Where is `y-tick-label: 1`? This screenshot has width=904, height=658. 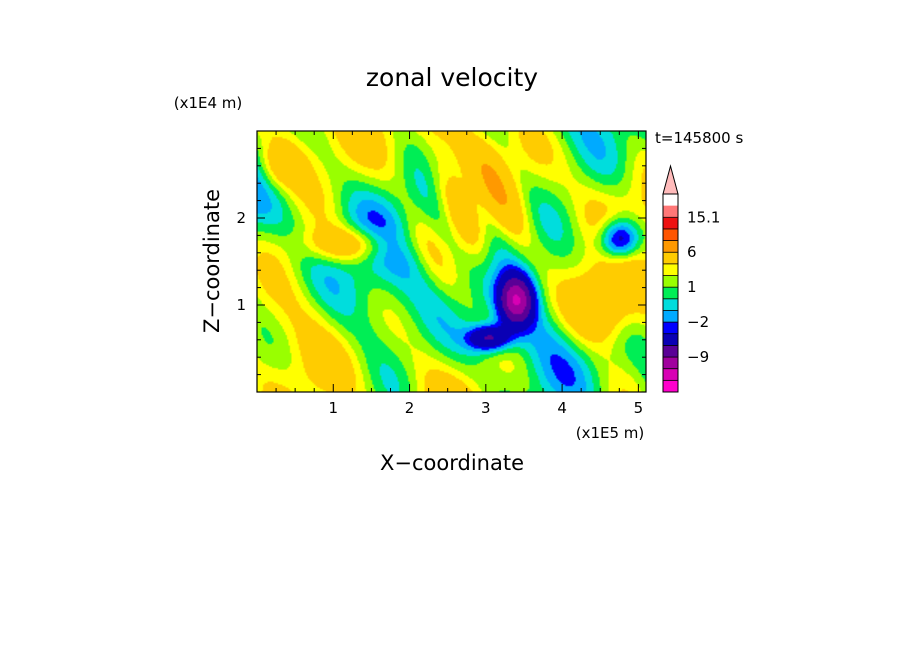
y-tick-label: 1 is located at coordinates (241, 305).